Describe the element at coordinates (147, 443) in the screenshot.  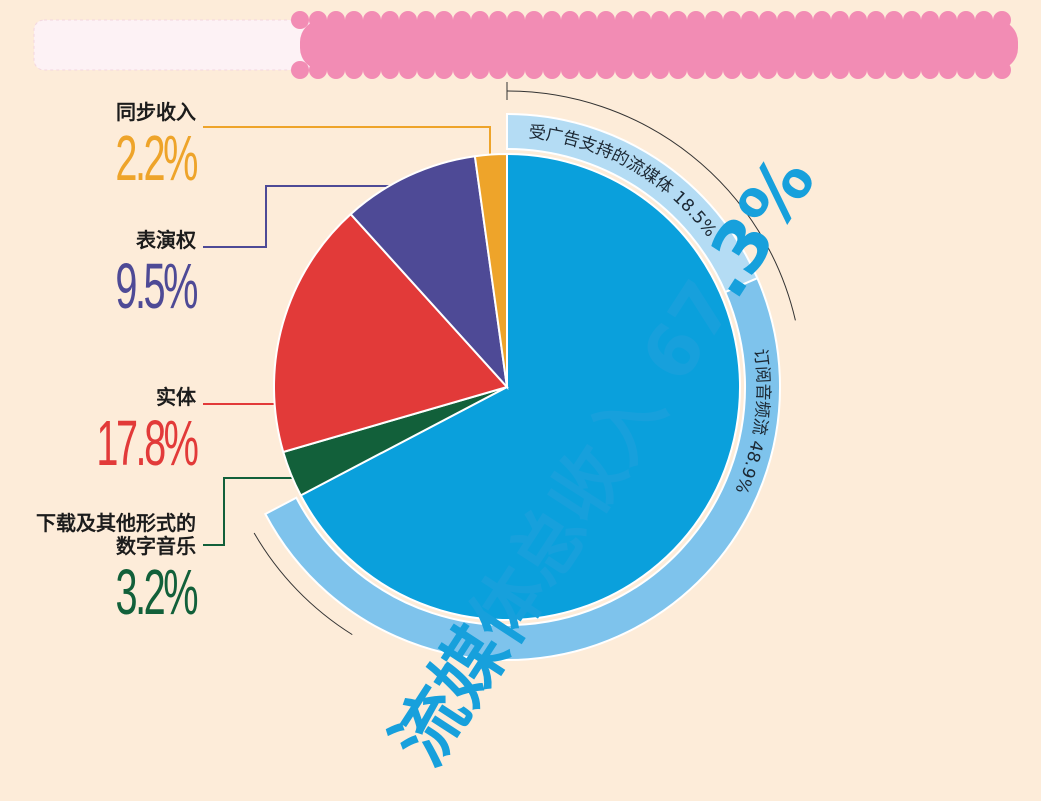
I see `label-physical-value: 17.8%` at that location.